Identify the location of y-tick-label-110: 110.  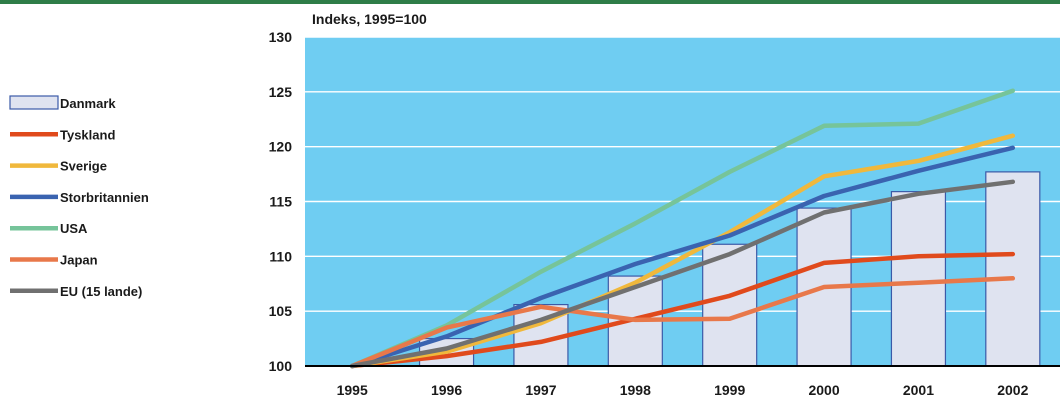
(280, 256).